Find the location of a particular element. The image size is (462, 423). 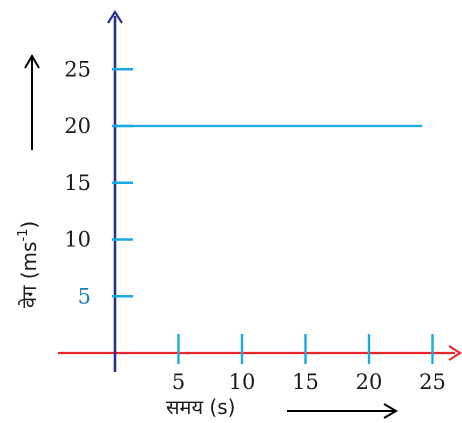

x-tick-label-25: 25 is located at coordinates (432, 382).